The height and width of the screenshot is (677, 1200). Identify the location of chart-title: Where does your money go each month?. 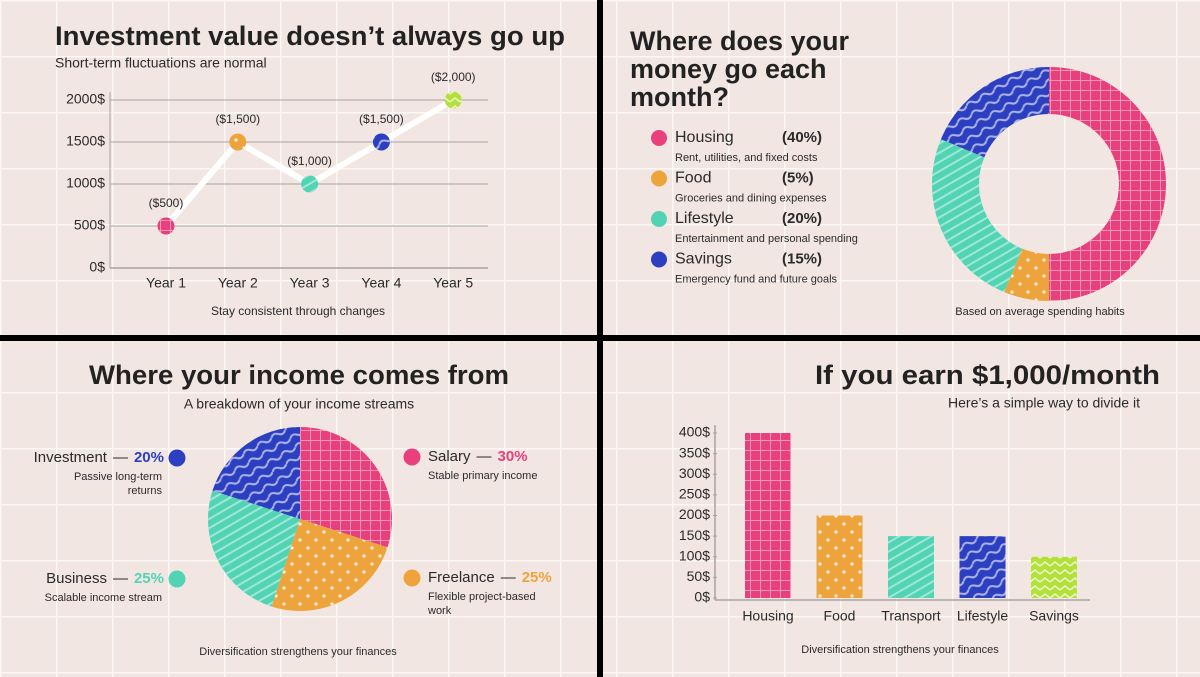
(740, 69).